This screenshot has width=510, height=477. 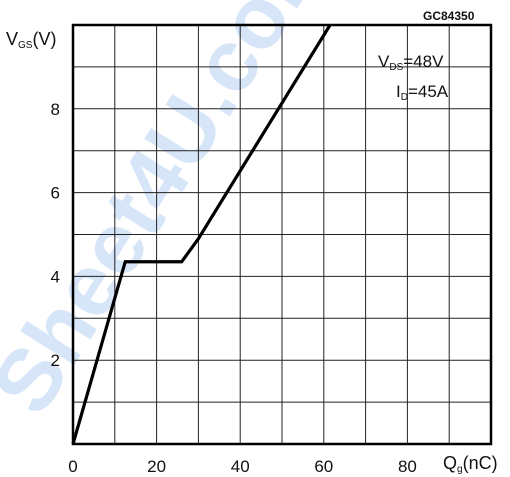 What do you see at coordinates (31, 40) in the screenshot?
I see `y-axis-label: VGS(V)` at bounding box center [31, 40].